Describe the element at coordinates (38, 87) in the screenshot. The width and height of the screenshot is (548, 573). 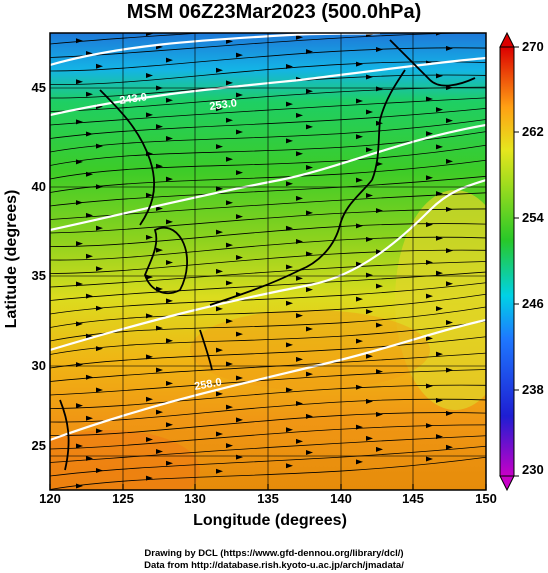
I see `y-tick-label: 45` at that location.